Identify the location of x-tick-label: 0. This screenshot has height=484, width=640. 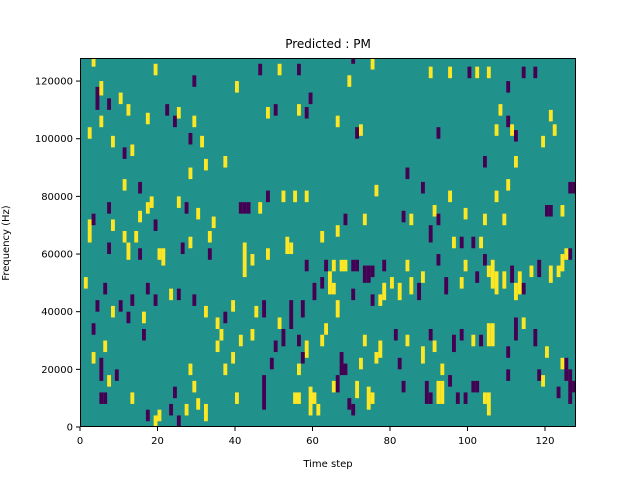
(80, 441).